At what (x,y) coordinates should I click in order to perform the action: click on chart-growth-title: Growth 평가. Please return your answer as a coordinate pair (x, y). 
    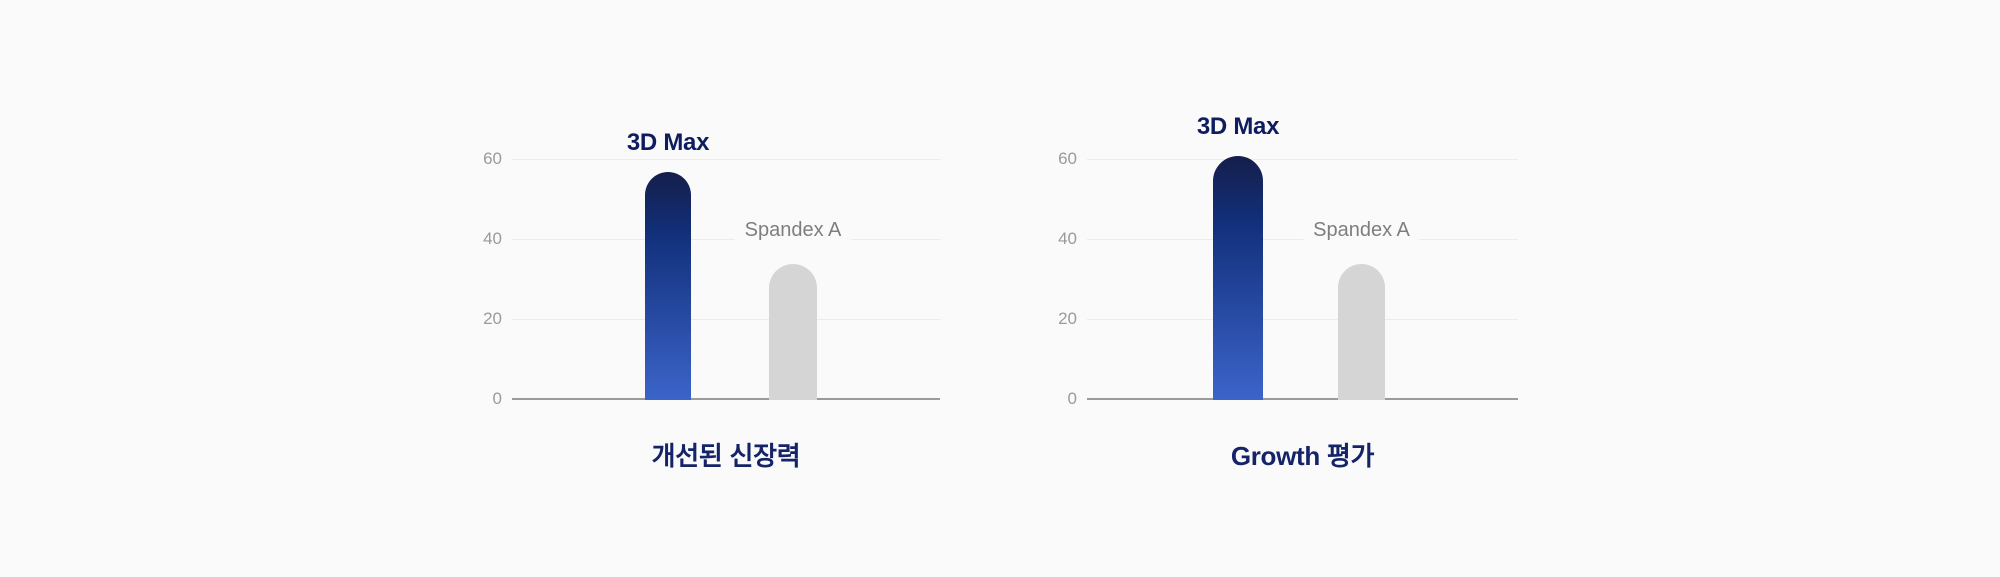
    Looking at the image, I should click on (1302, 456).